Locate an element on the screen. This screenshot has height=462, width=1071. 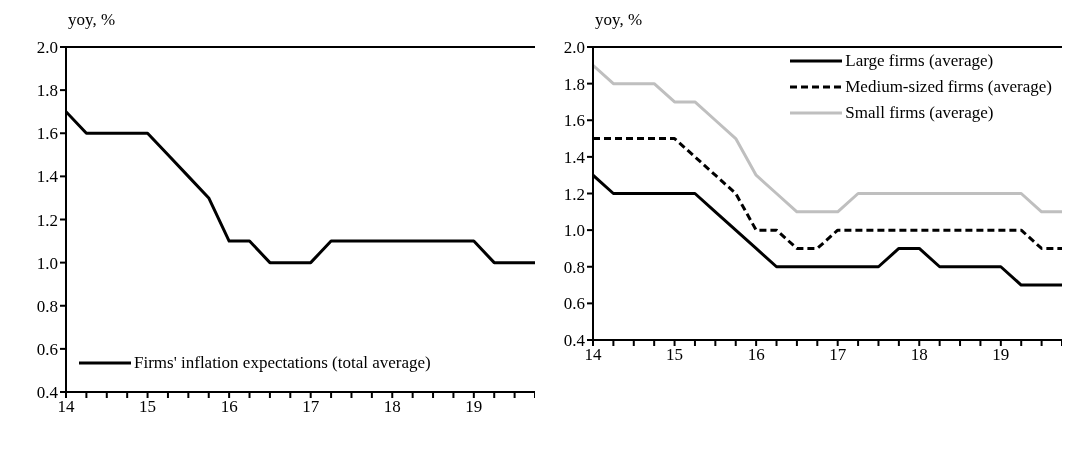
legend-label: Firms' inflation expectations (total average) is located at coordinates (282, 363).